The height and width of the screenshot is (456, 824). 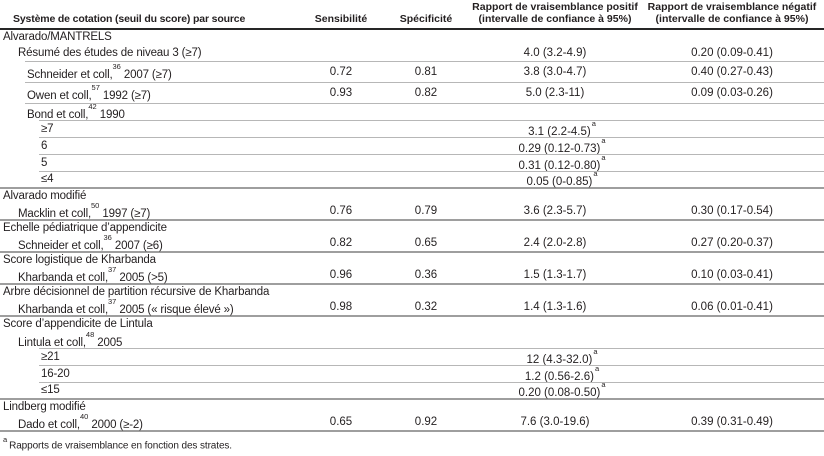 I want to click on row-label: ≤4, so click(x=150, y=179).